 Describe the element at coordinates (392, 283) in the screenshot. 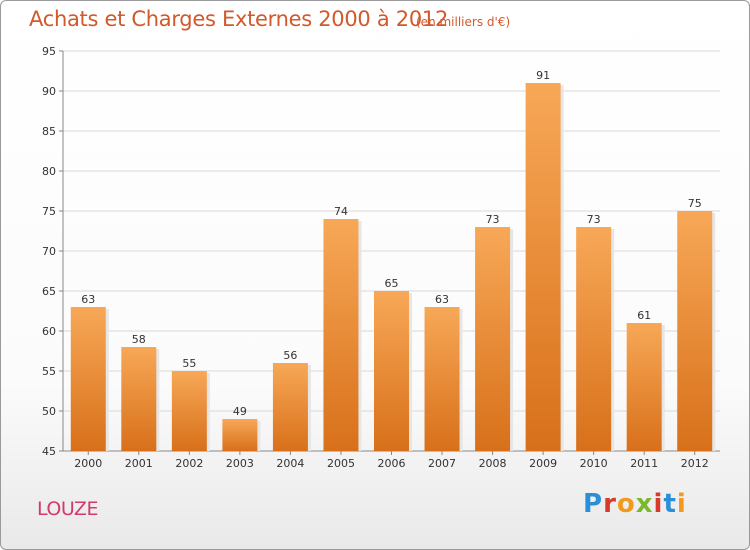

I see `data-label-2006: 65` at that location.